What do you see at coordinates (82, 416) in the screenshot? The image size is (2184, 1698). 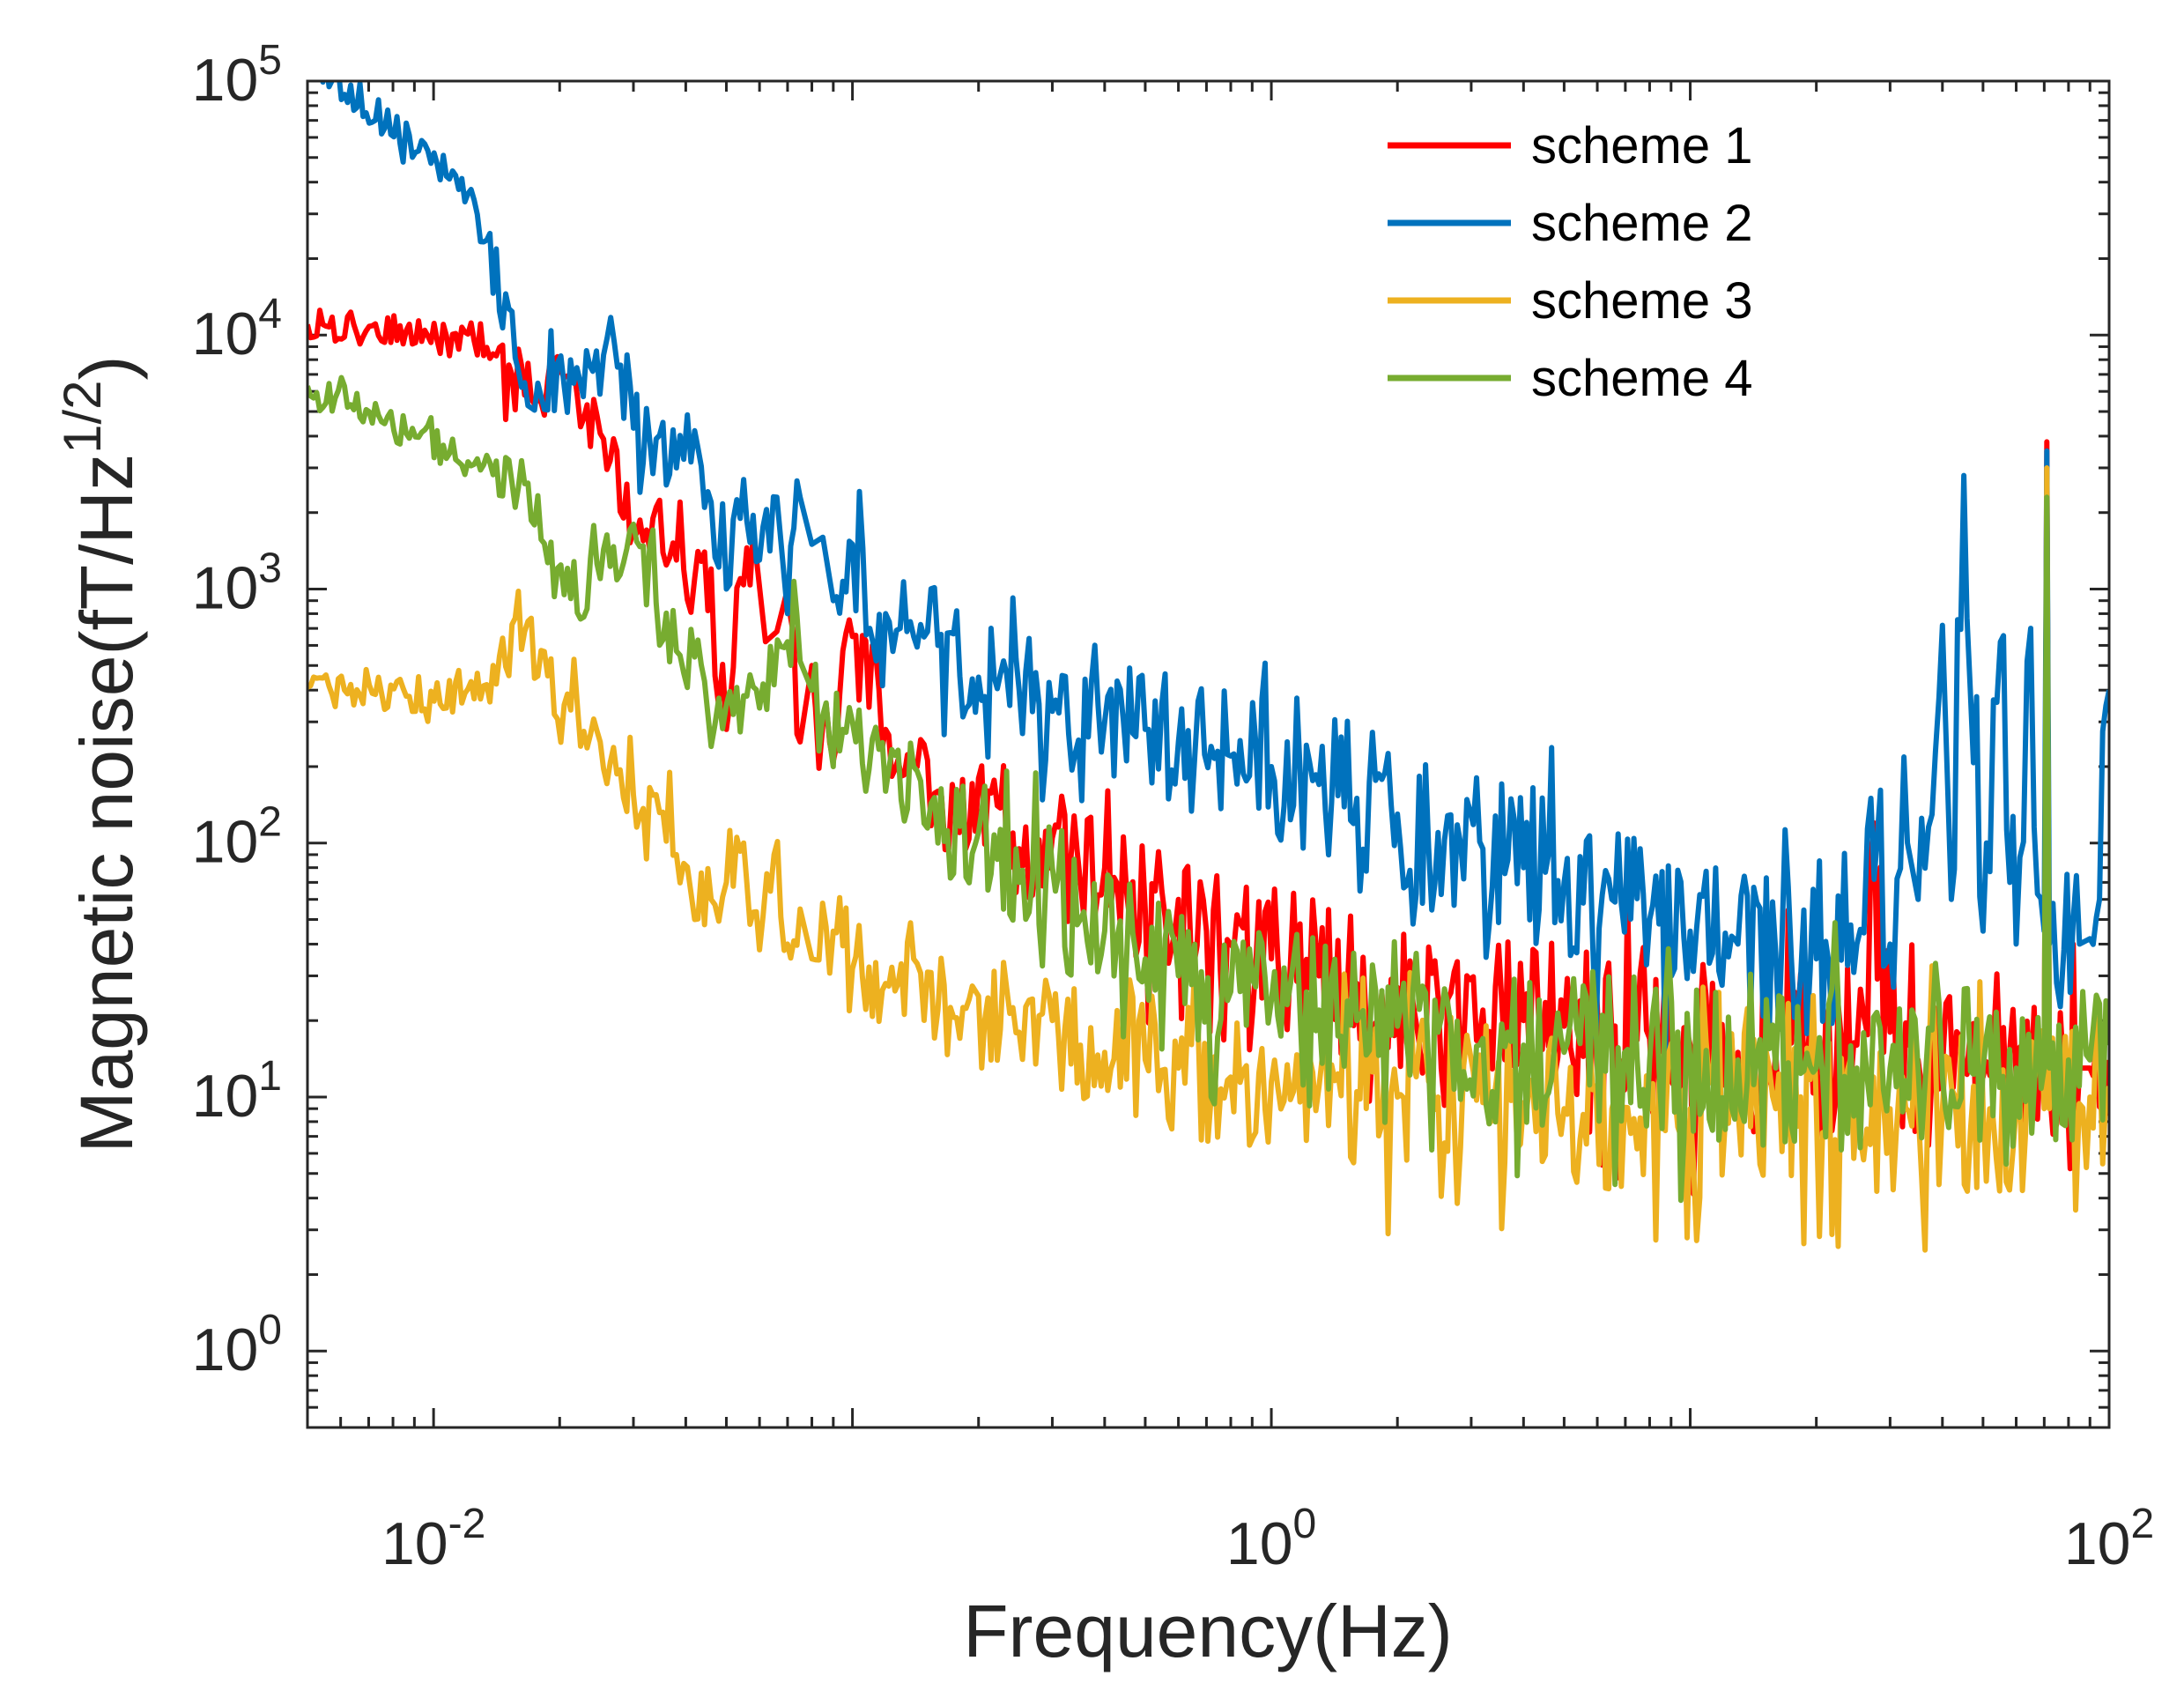 I see `y-axis-title-superscript: 1/2` at bounding box center [82, 416].